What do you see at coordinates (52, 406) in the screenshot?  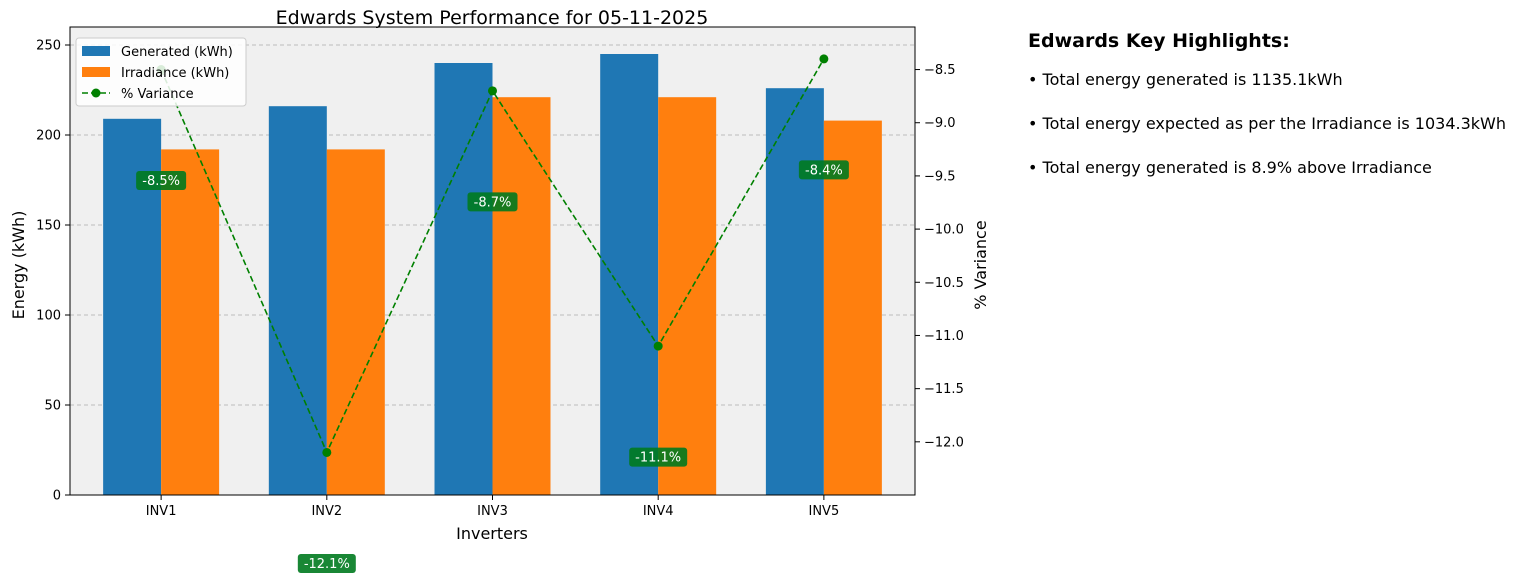 I see `y-tick-label: 50` at bounding box center [52, 406].